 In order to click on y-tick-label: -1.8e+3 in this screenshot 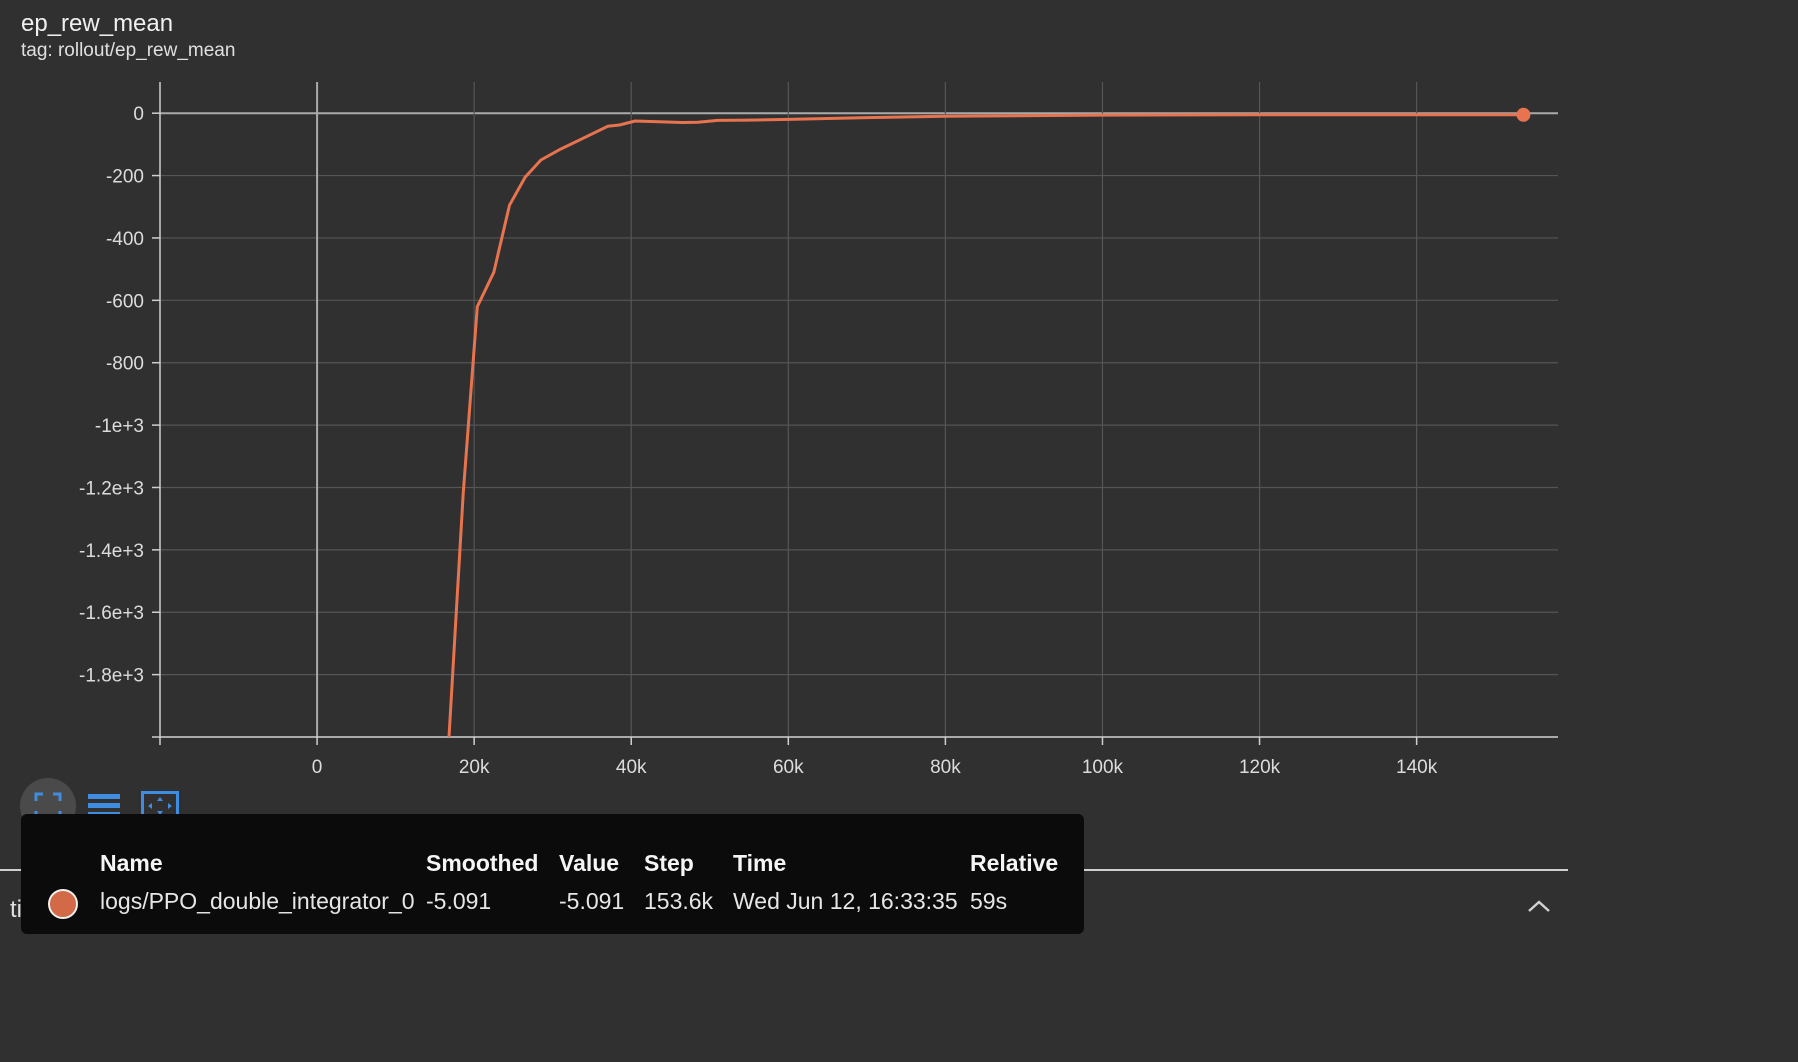, I will do `click(111, 676)`.